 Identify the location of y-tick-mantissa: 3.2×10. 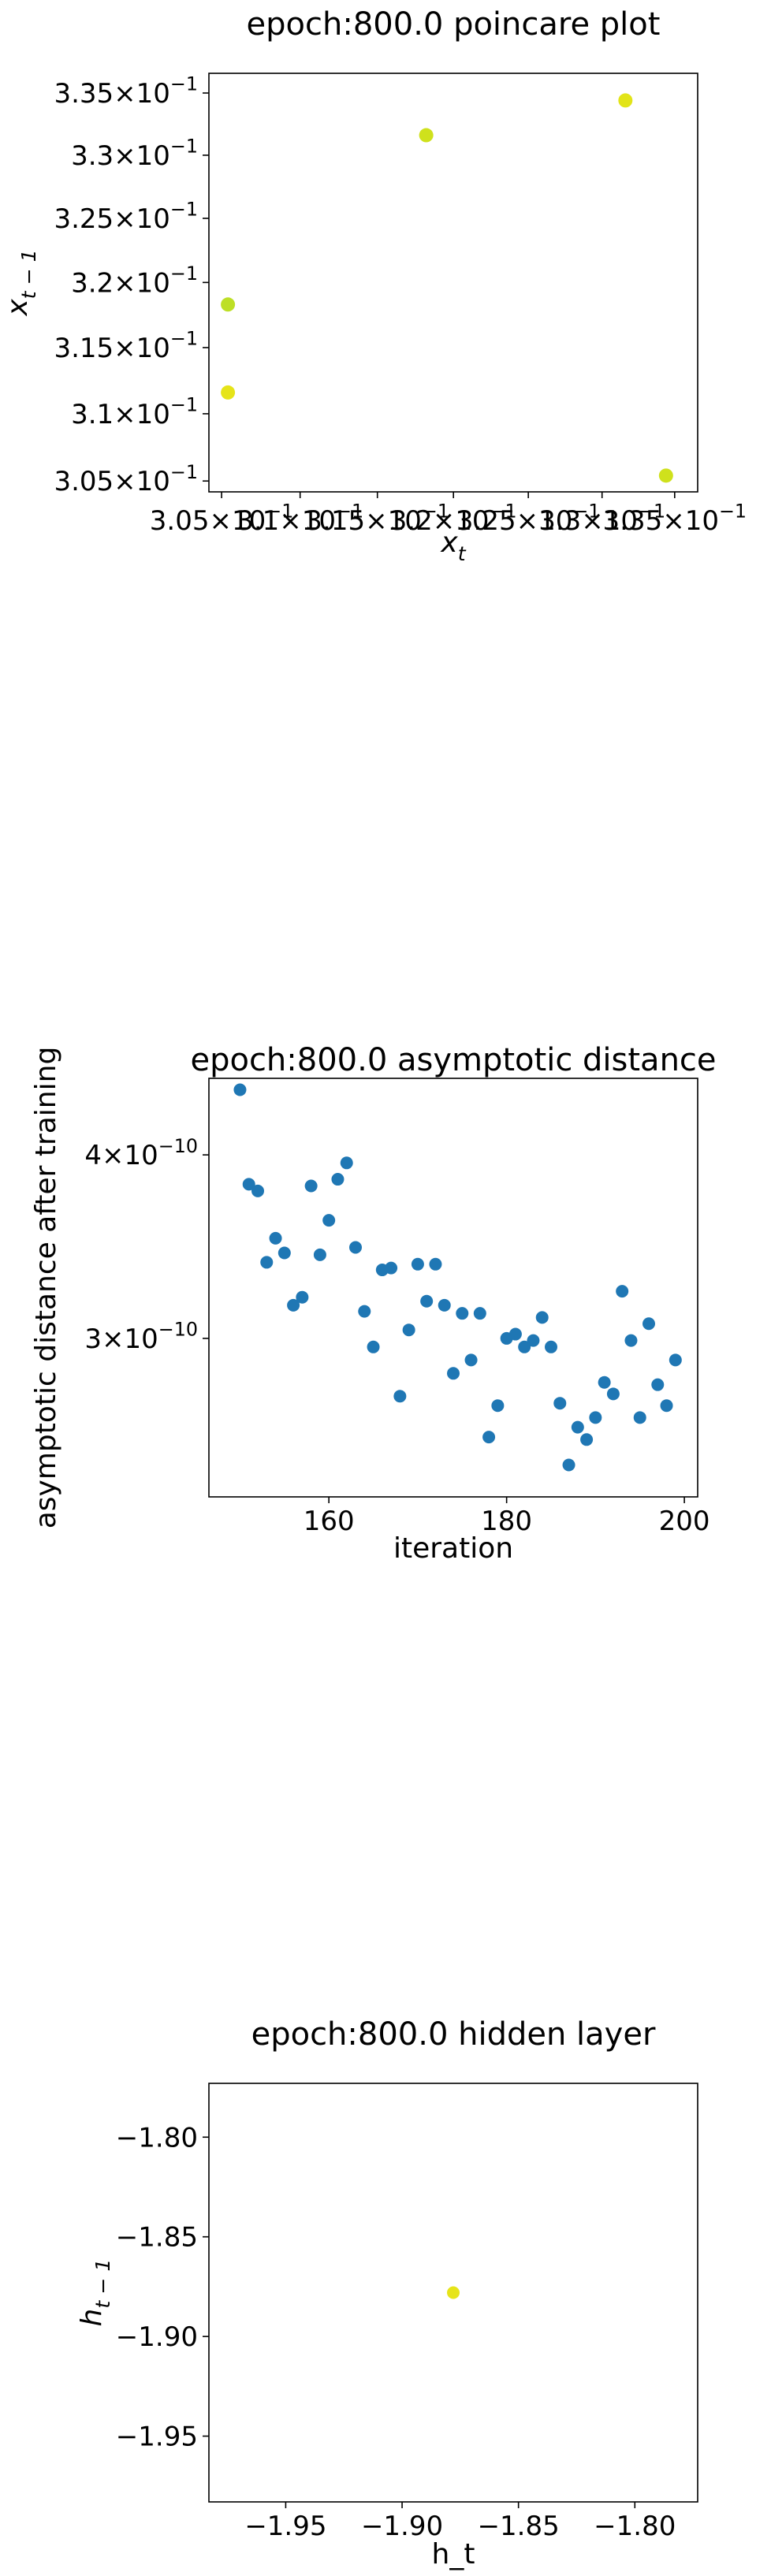
(120, 283).